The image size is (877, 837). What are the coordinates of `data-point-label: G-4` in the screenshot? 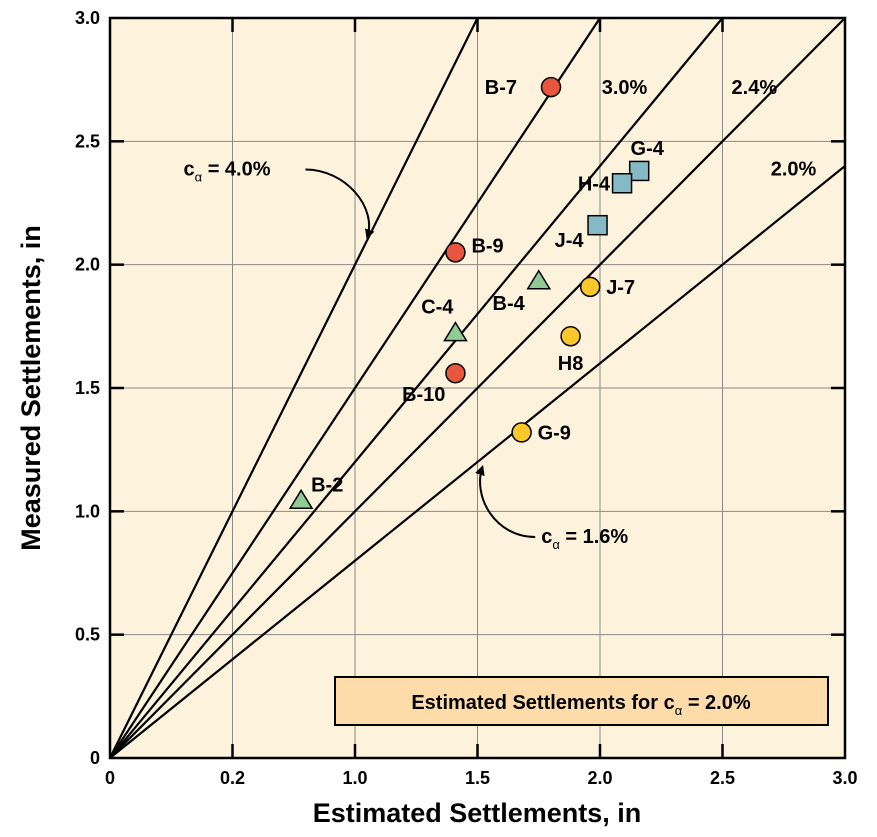 It's located at (648, 149).